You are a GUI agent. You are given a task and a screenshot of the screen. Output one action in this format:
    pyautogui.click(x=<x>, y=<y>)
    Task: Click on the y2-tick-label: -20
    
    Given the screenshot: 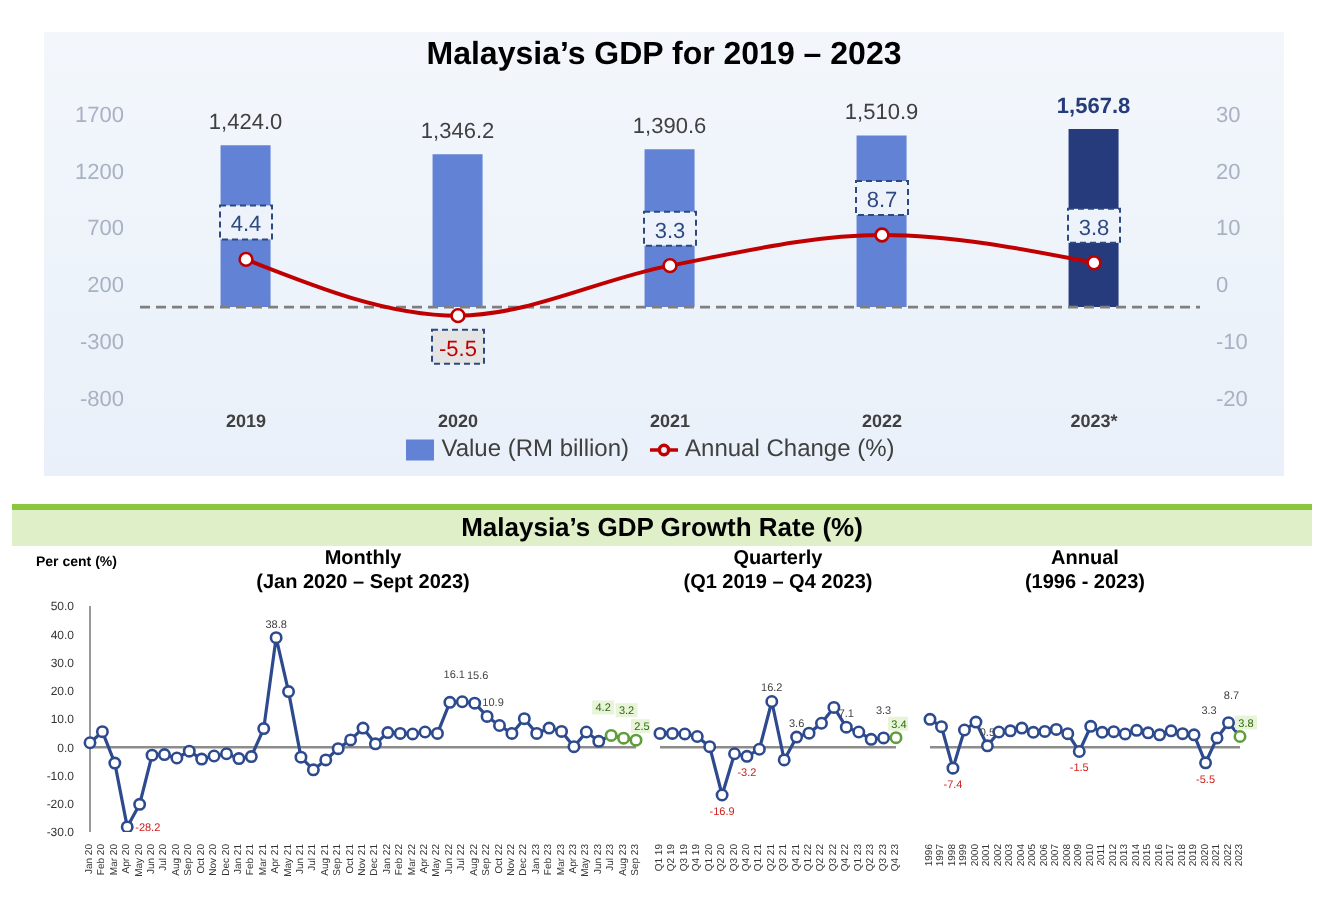 What is the action you would take?
    pyautogui.click(x=1232, y=399)
    